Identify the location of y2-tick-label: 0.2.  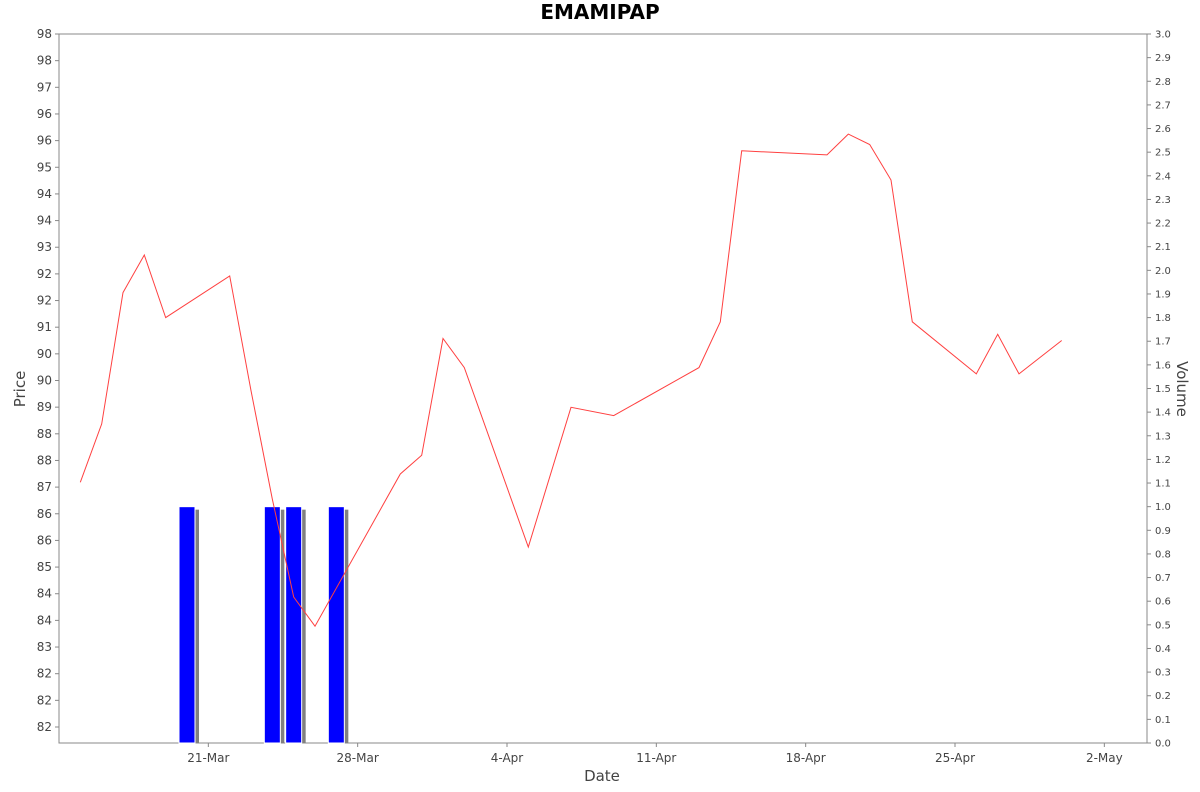
(1163, 696).